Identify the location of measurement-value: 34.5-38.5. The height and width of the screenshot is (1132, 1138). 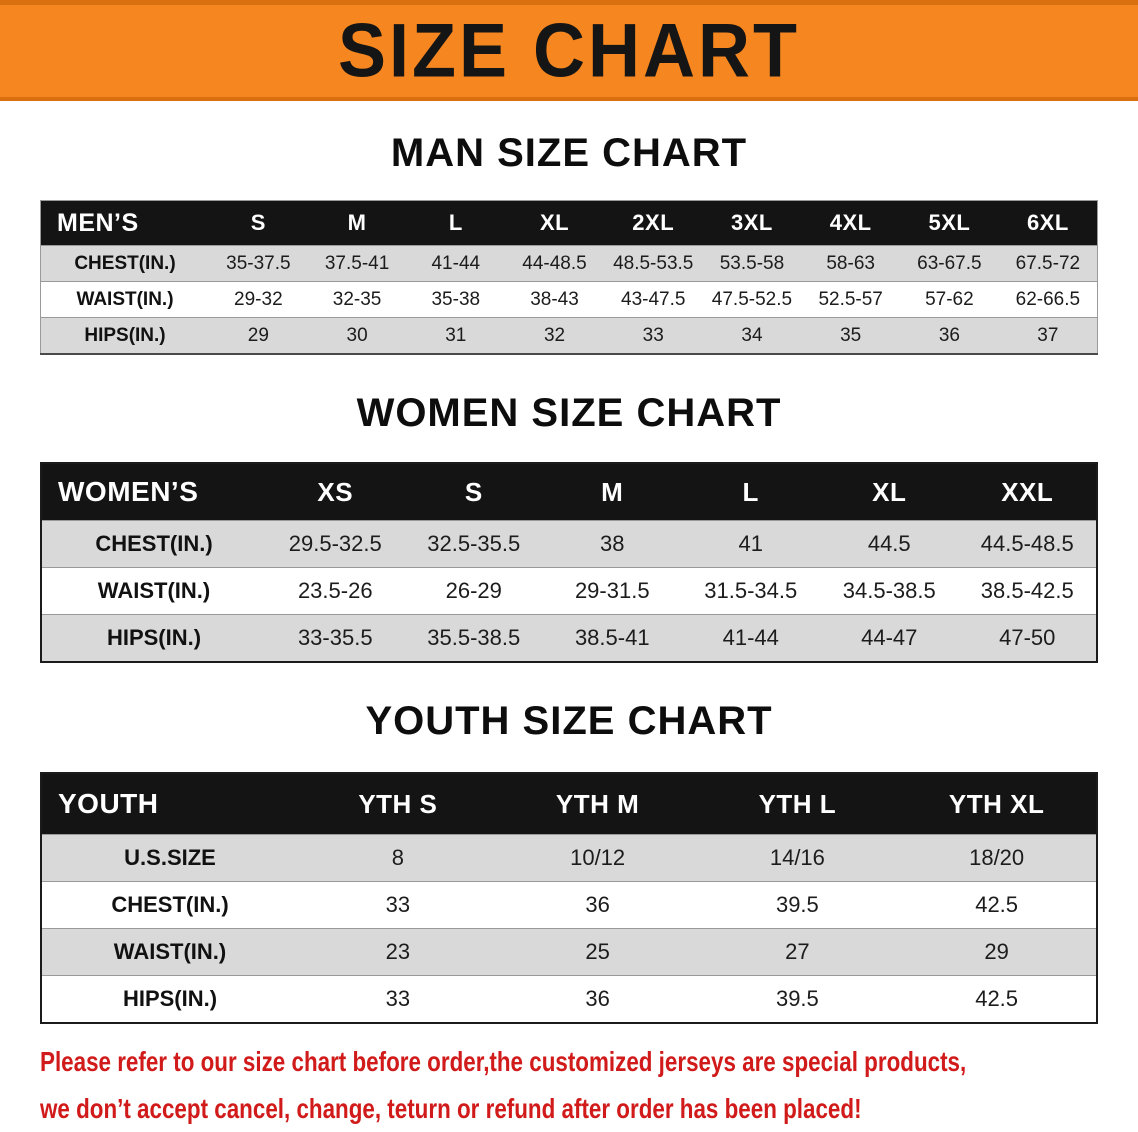
(889, 591).